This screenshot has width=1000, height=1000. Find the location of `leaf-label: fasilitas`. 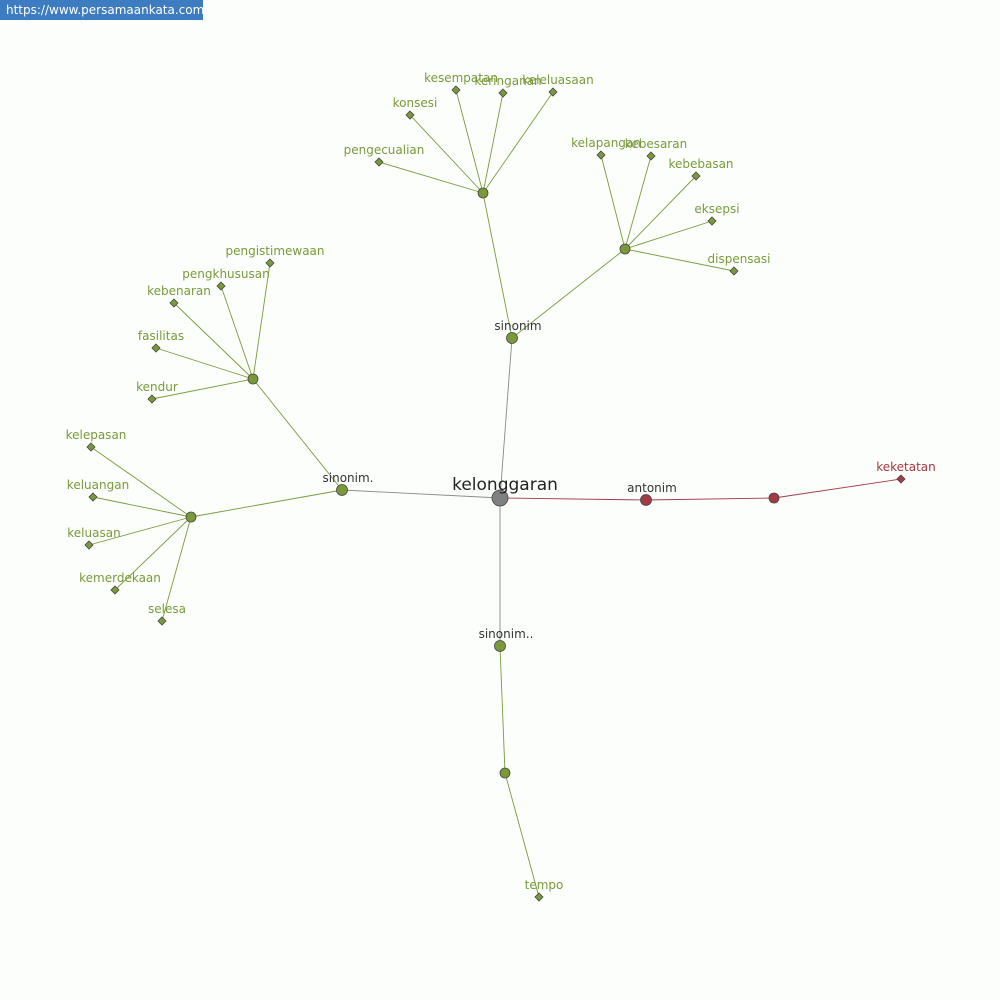

leaf-label: fasilitas is located at coordinates (161, 336).